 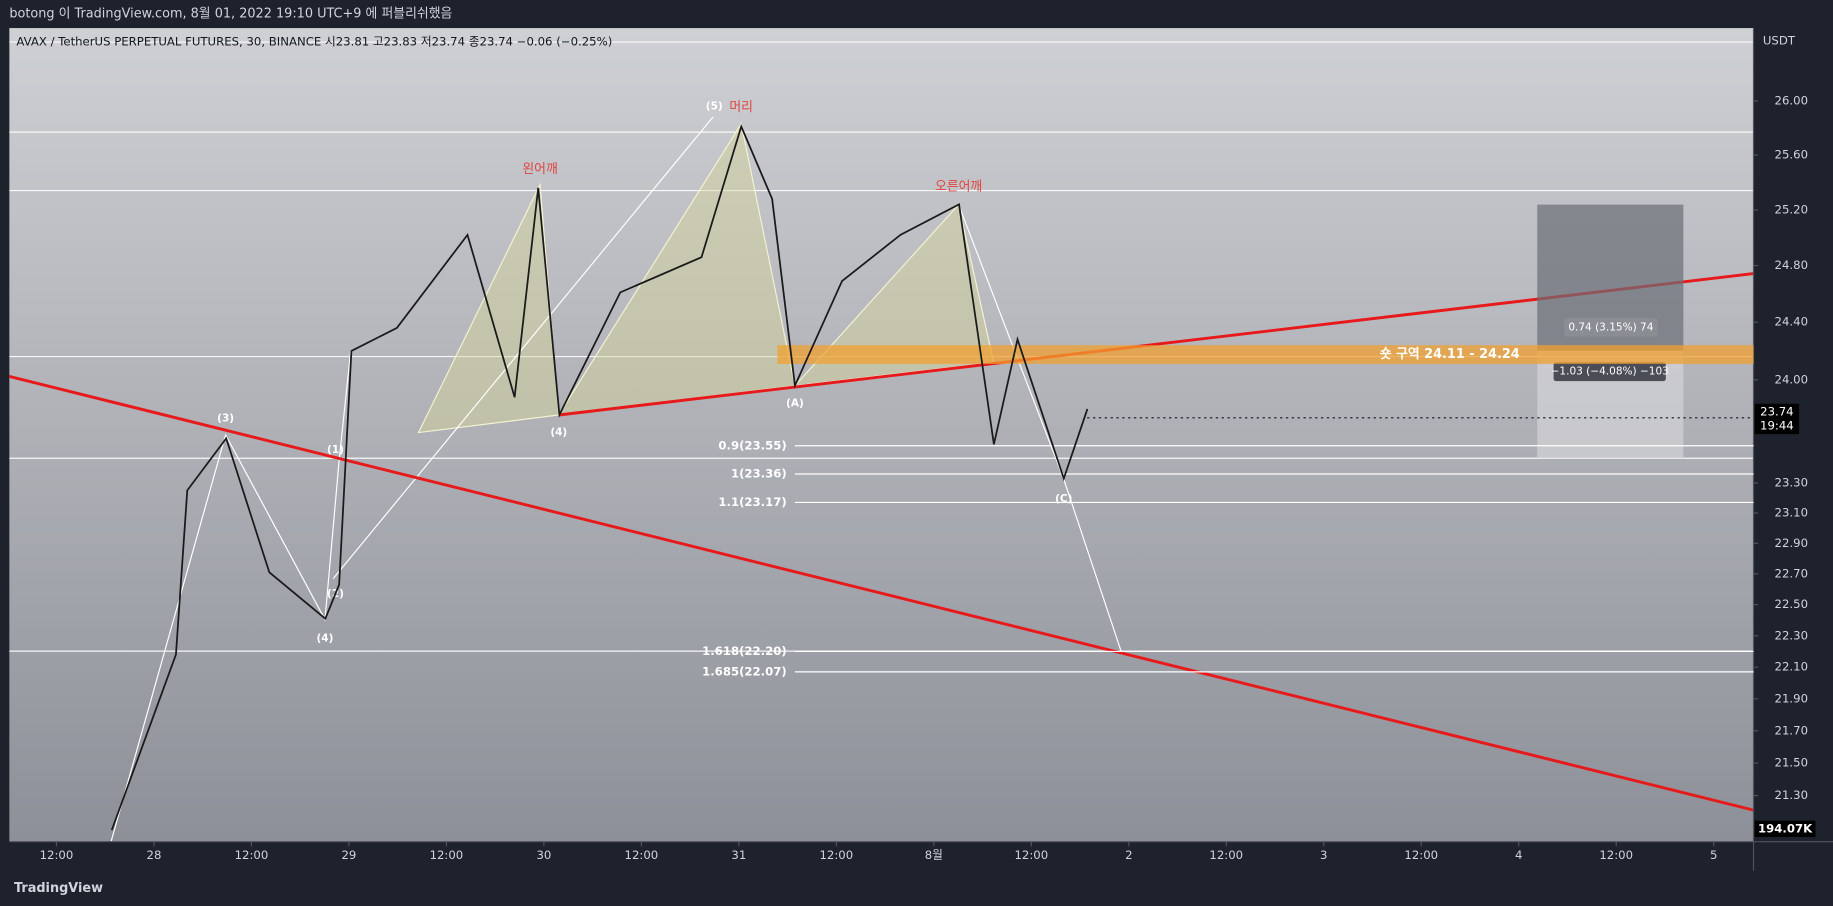 What do you see at coordinates (348, 855) in the screenshot?
I see `x-tick-label: 29` at bounding box center [348, 855].